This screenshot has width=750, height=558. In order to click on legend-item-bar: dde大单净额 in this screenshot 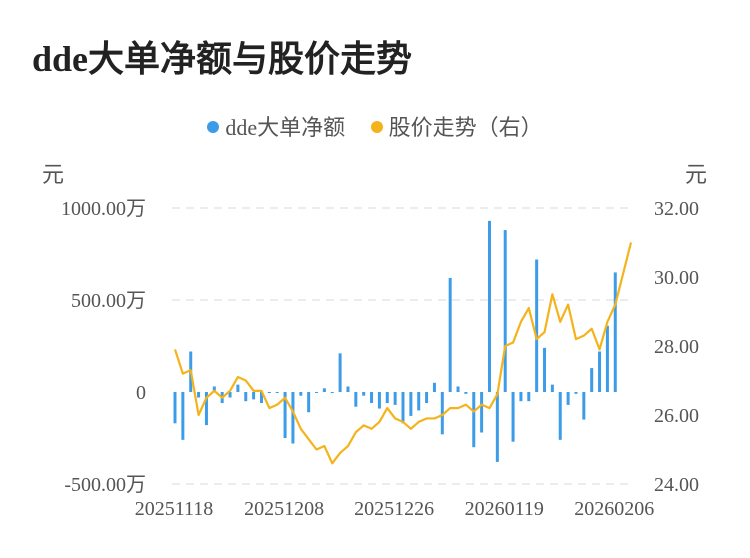, I will do `click(276, 126)`.